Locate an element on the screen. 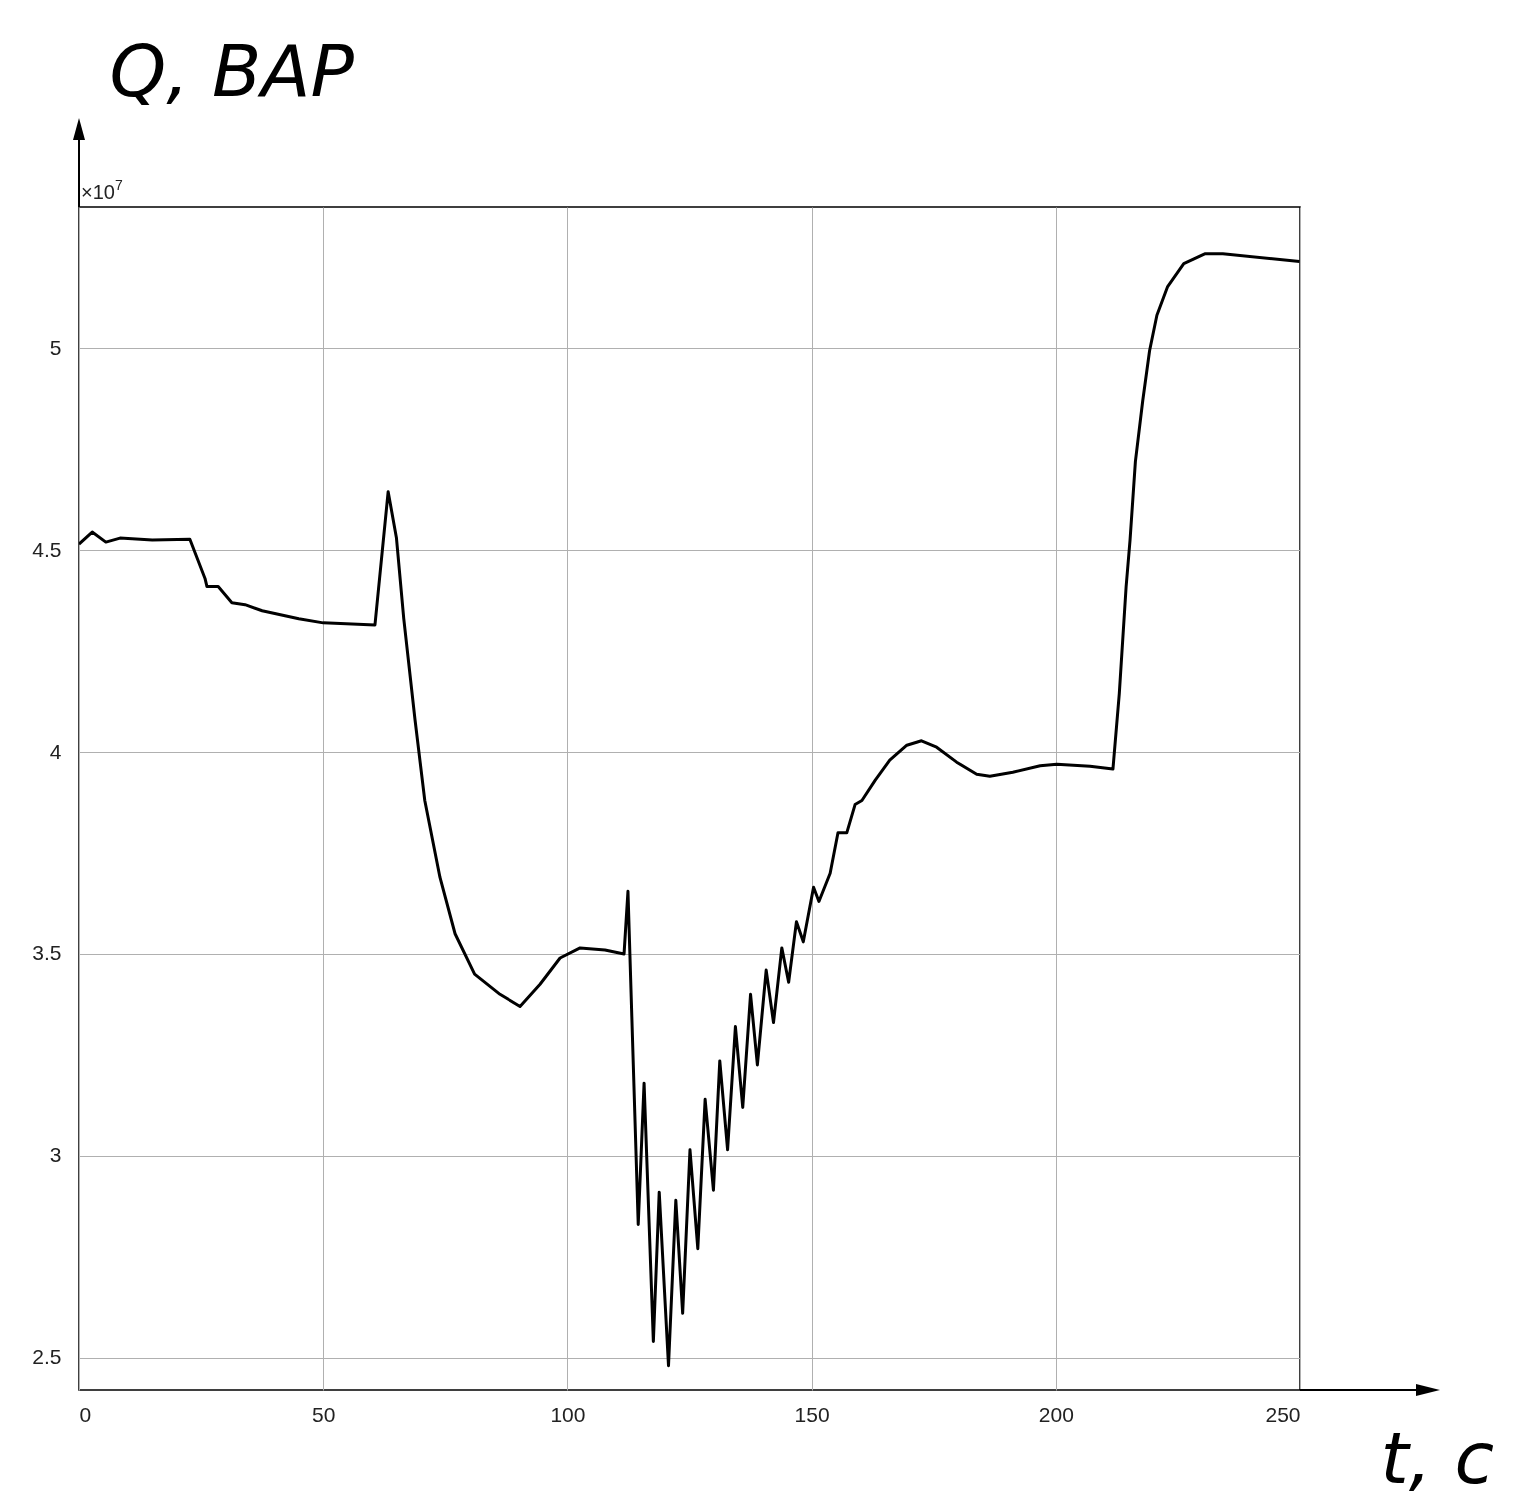  x-axis-title: t, с is located at coordinates (1437, 1456).